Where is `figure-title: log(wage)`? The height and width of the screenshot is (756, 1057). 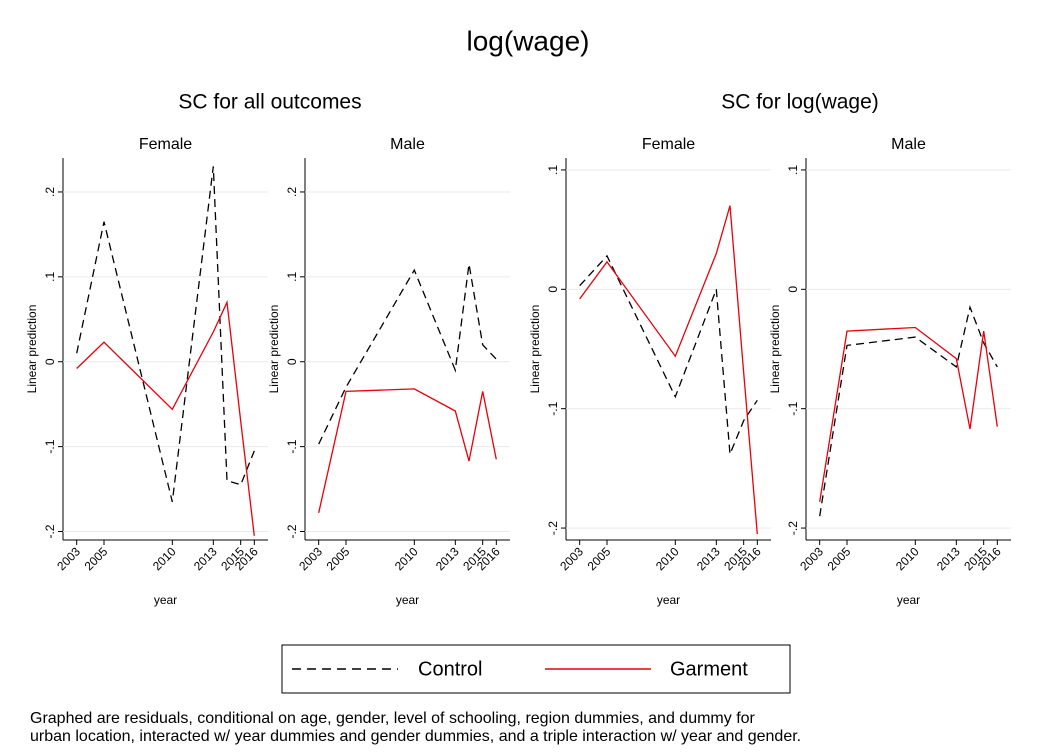 figure-title: log(wage) is located at coordinates (528, 40).